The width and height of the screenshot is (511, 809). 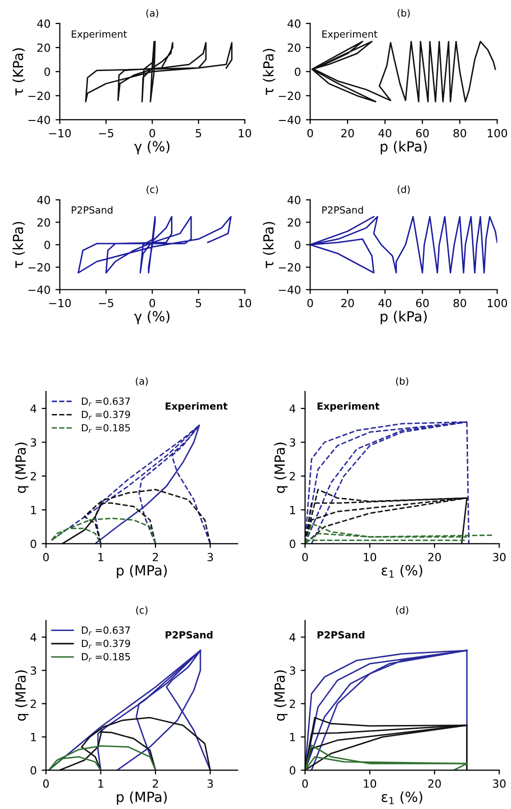 What do you see at coordinates (422, 303) in the screenshot?
I see `x-tick-label: 60` at bounding box center [422, 303].